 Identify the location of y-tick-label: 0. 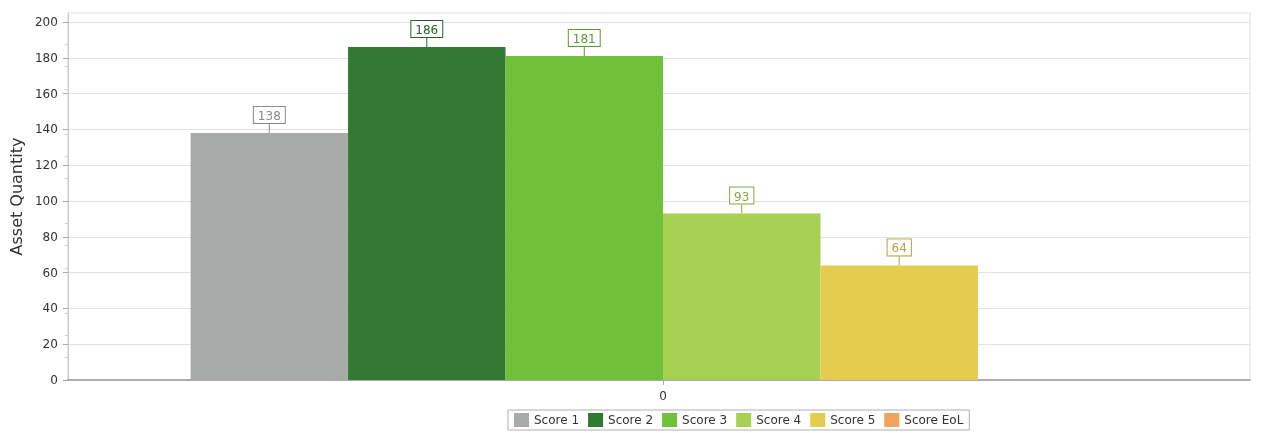
(54, 380).